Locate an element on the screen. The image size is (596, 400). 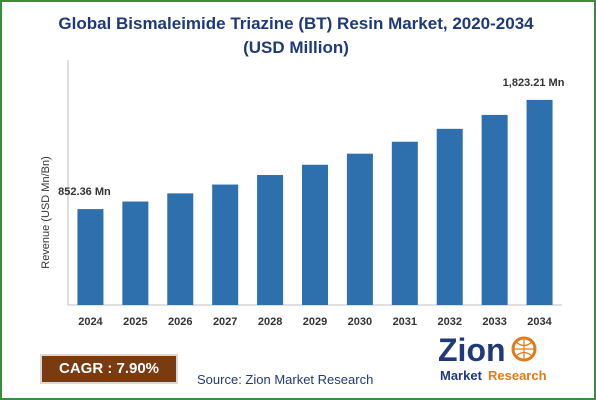
bar-2025 is located at coordinates (135, 253).